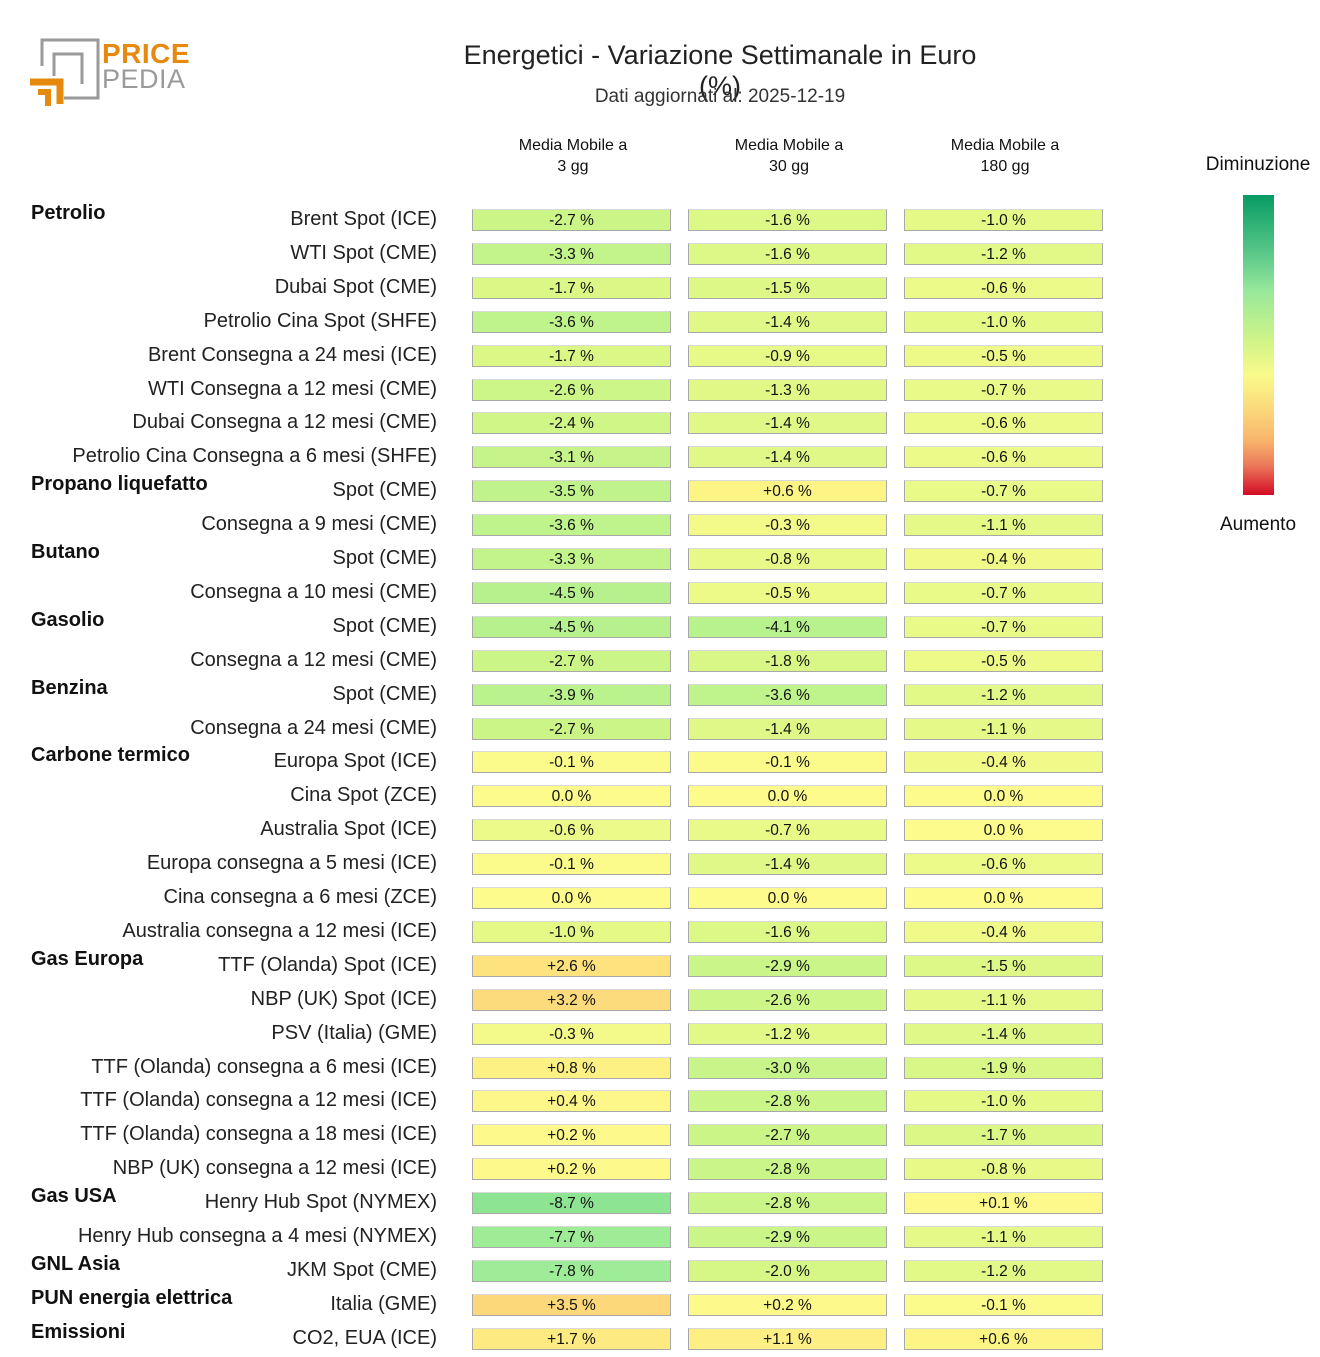  What do you see at coordinates (571, 999) in the screenshot?
I see `heatmap-cell: +3.2 %` at bounding box center [571, 999].